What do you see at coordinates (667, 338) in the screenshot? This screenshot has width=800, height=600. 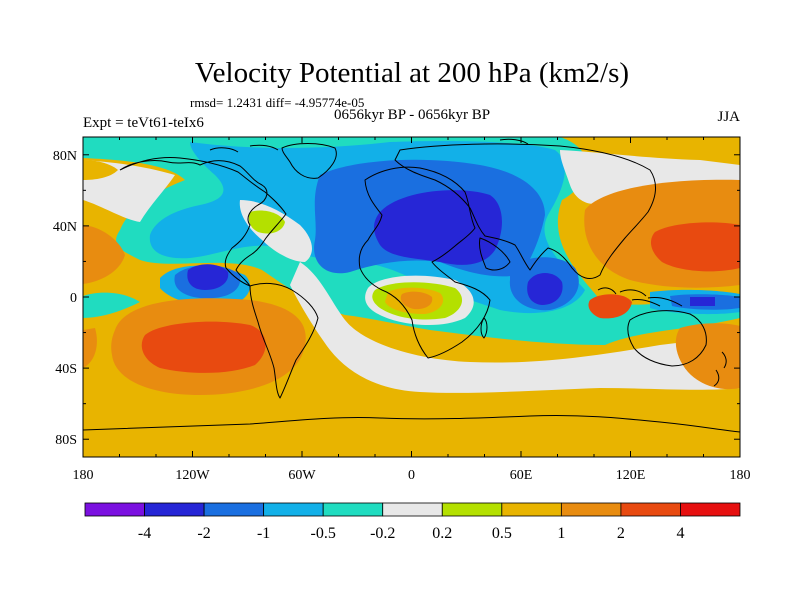 I see `coast-australia` at bounding box center [667, 338].